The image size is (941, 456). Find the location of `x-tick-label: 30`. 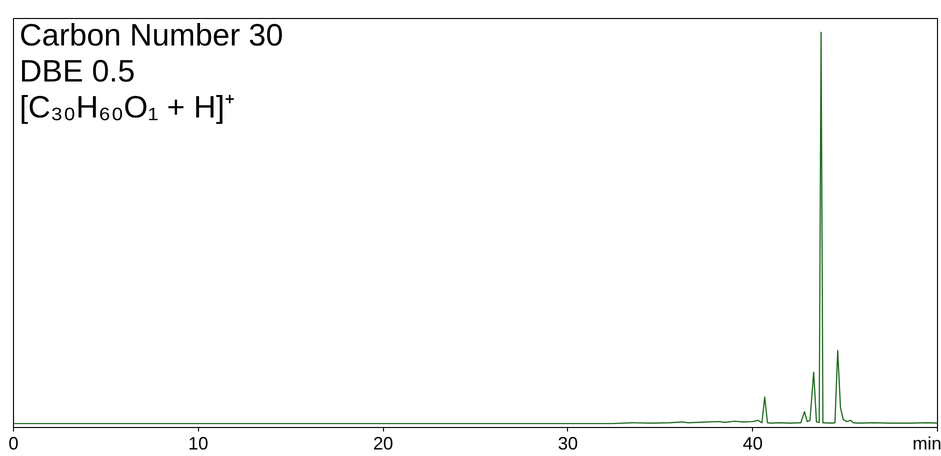

x-tick-label: 30 is located at coordinates (568, 444).